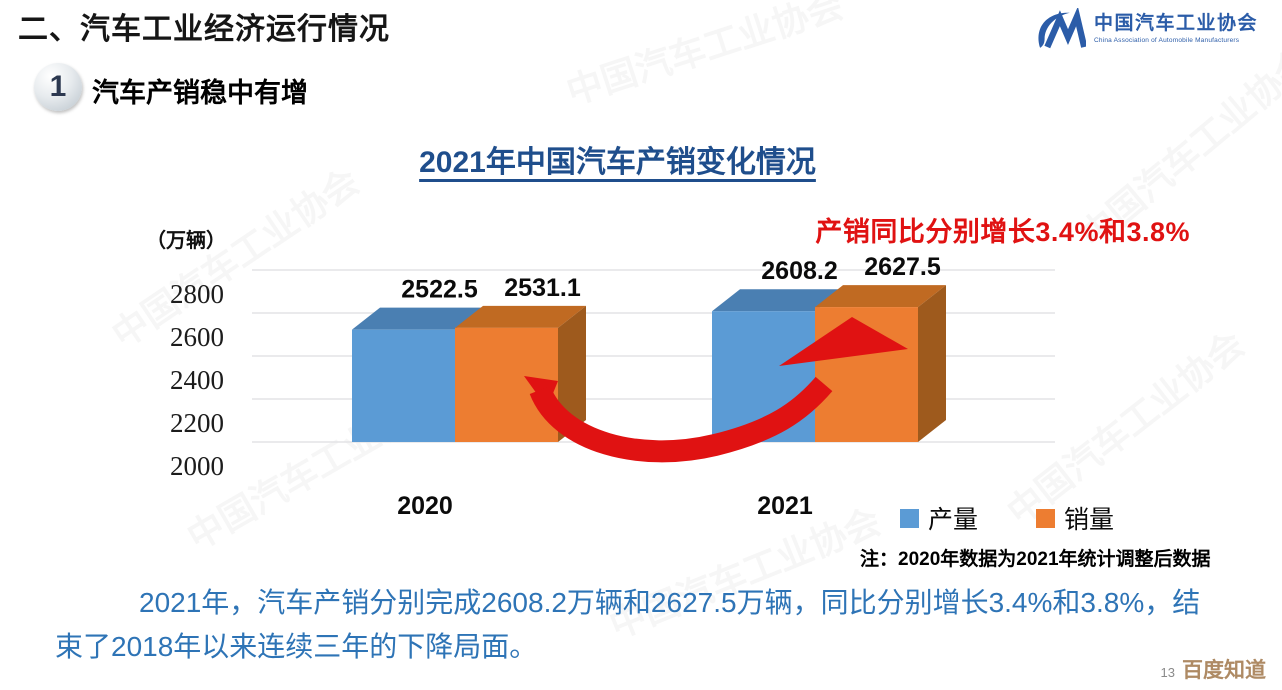 This screenshot has width=1282, height=690. Describe the element at coordinates (204, 29) in the screenshot. I see `section-title: 二、汽车工业经济运行情况` at that location.